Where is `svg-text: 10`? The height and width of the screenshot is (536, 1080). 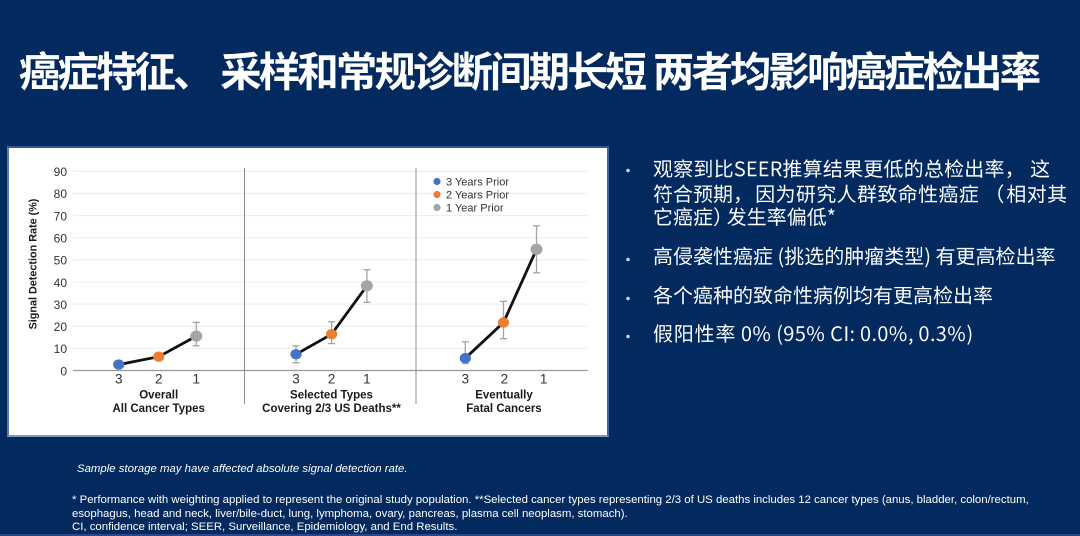 svg-text: 10 is located at coordinates (61, 349).